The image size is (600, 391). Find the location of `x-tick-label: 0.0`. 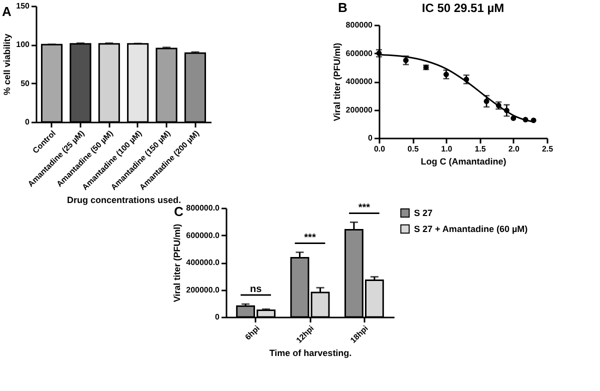

x-tick-label: 0.0 is located at coordinates (380, 149).